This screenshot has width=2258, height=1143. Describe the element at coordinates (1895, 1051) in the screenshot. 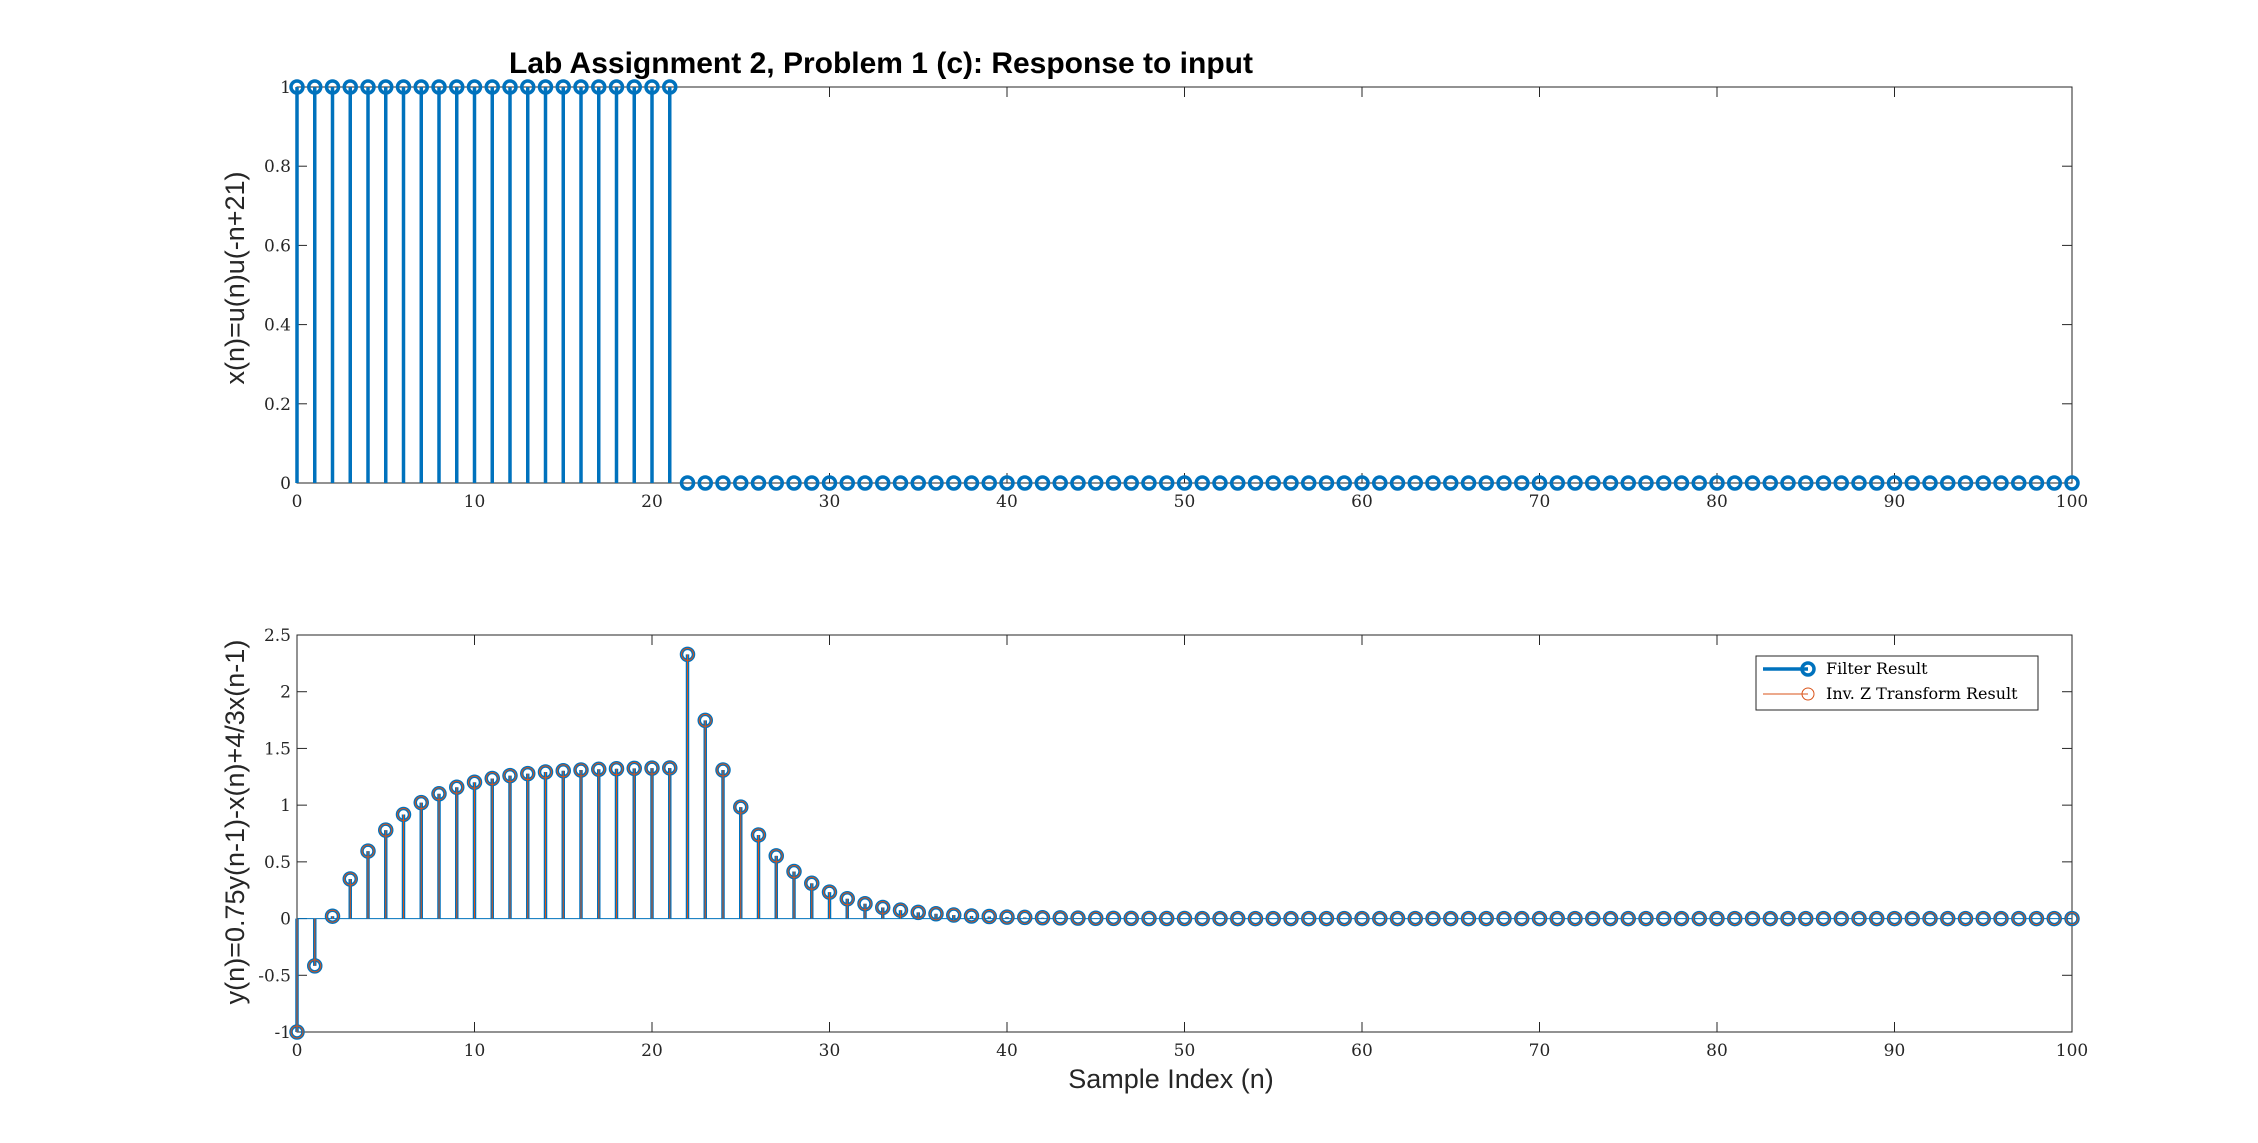

I see `bottom-x-tick-label: 90` at that location.